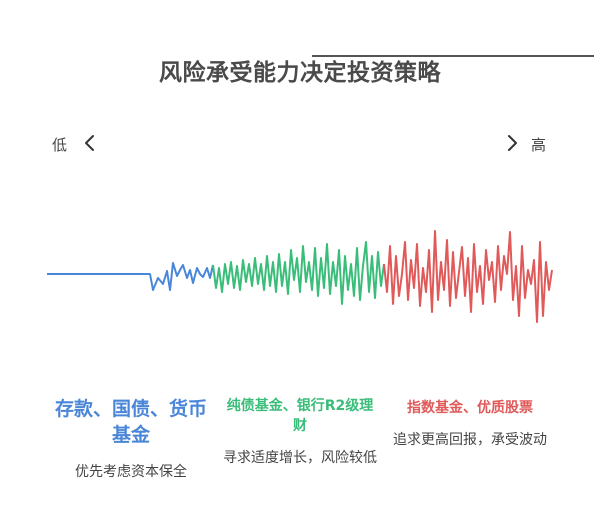 Image resolution: width=600 pixels, height=528 pixels. What do you see at coordinates (470, 424) in the screenshot?
I see `high-risk-column: 指数基金、优质股票 追求更高回报，承受波动` at bounding box center [470, 424].